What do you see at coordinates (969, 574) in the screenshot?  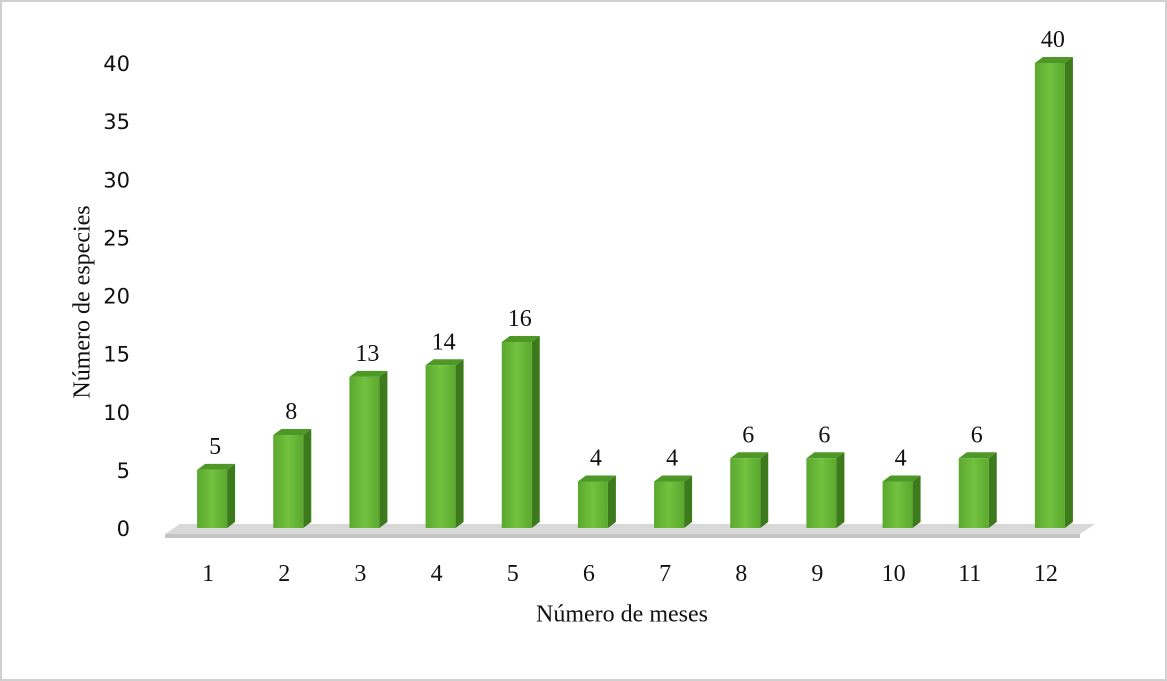 I see `x-tick-label: 11` at bounding box center [969, 574].